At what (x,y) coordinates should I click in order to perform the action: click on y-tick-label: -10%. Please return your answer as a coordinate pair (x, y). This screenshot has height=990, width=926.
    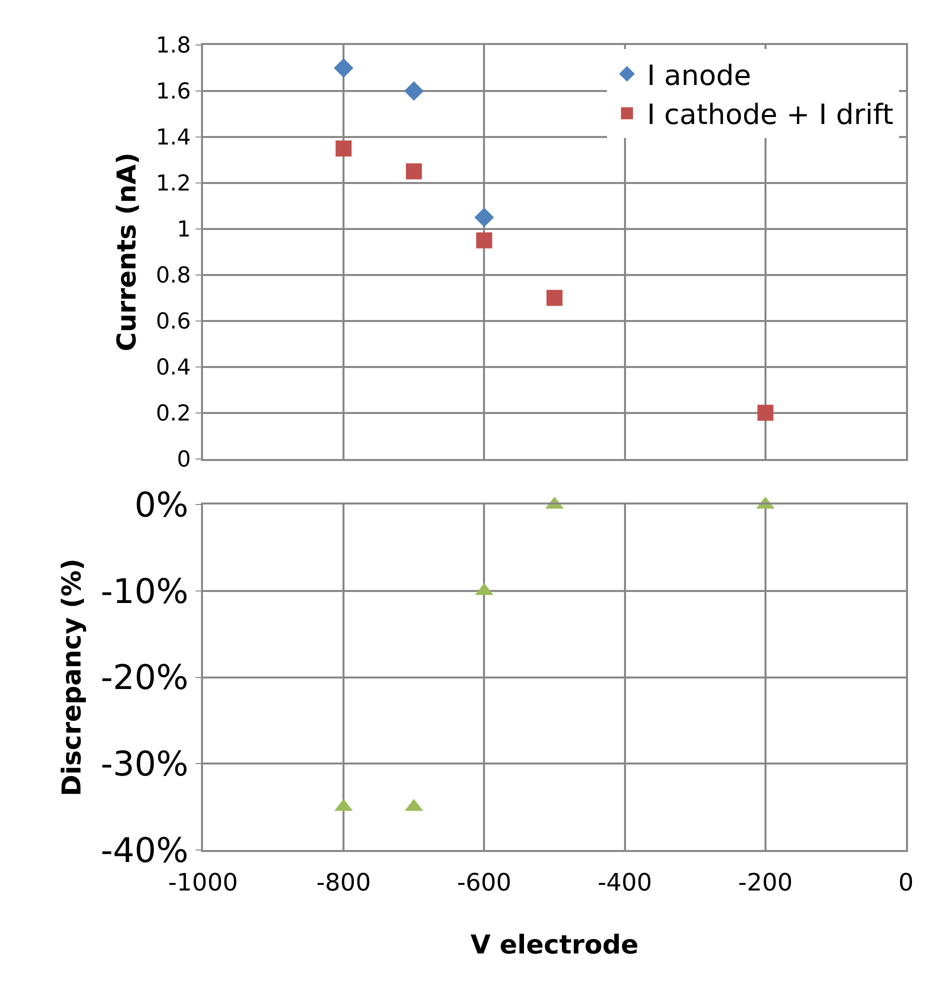
    Looking at the image, I should click on (144, 592).